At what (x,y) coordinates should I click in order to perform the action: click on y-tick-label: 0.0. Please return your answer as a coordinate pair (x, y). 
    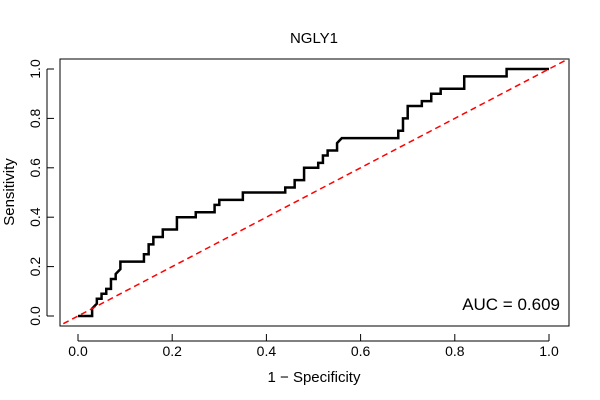
    Looking at the image, I should click on (35, 316).